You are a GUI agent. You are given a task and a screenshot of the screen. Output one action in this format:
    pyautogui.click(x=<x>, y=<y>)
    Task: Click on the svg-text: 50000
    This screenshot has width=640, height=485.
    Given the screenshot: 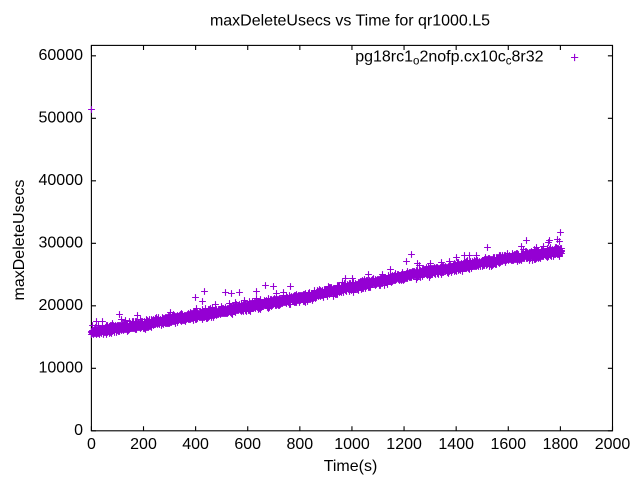 What is the action you would take?
    pyautogui.click(x=61, y=118)
    